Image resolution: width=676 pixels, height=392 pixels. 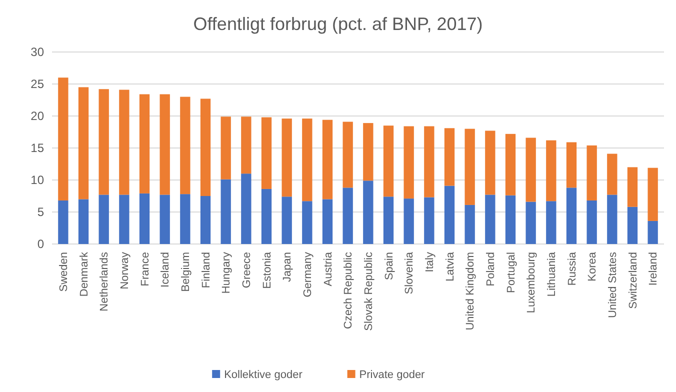 What do you see at coordinates (206, 270) in the screenshot?
I see `x-tick-label: Finland` at bounding box center [206, 270].